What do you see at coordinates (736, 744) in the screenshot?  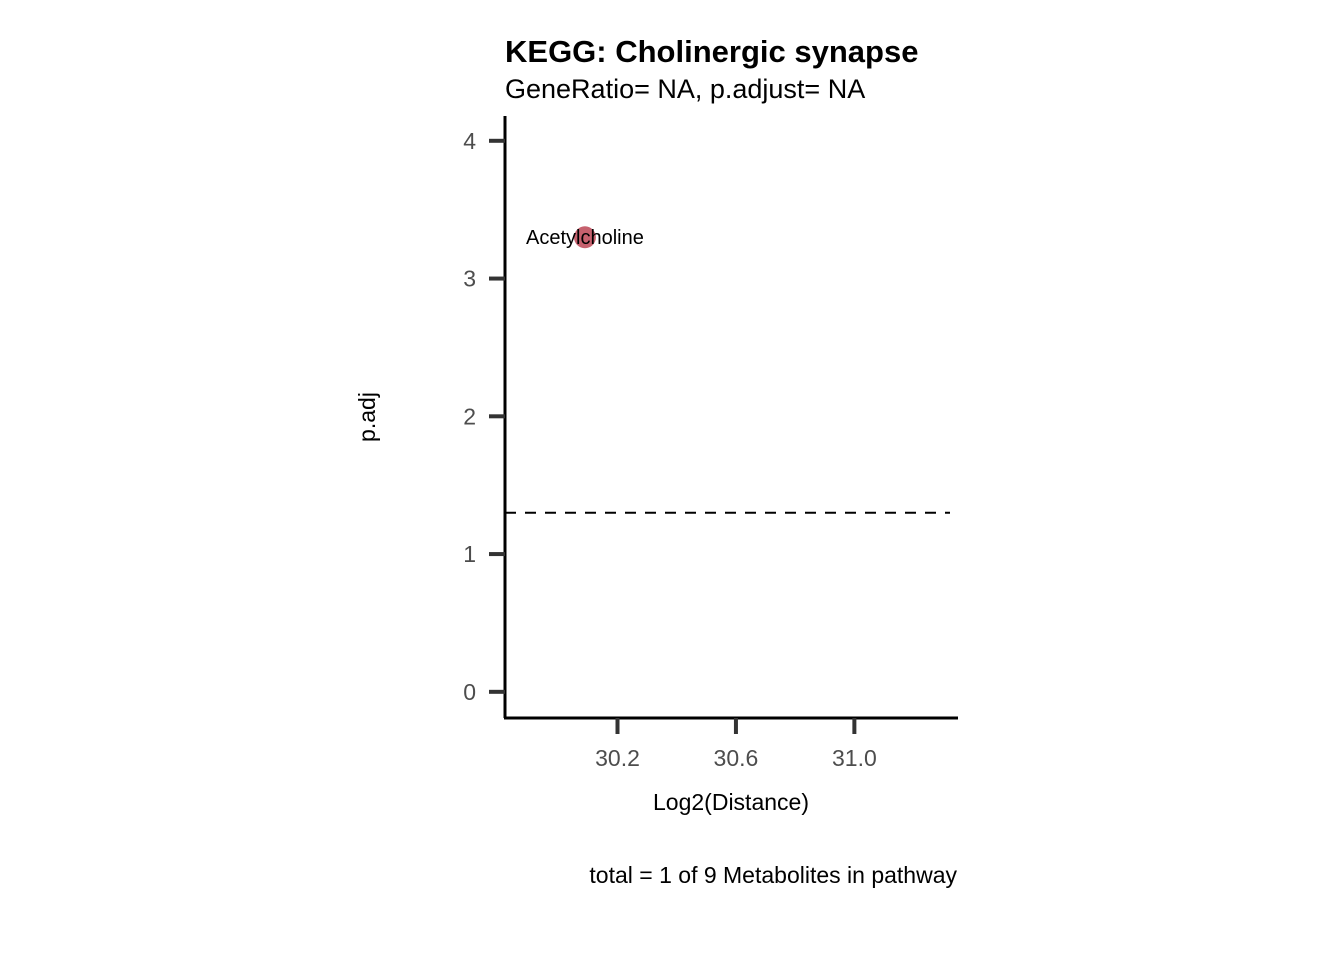 I see `x-axis-ticks: 30.2 30.6 31.0` at bounding box center [736, 744].